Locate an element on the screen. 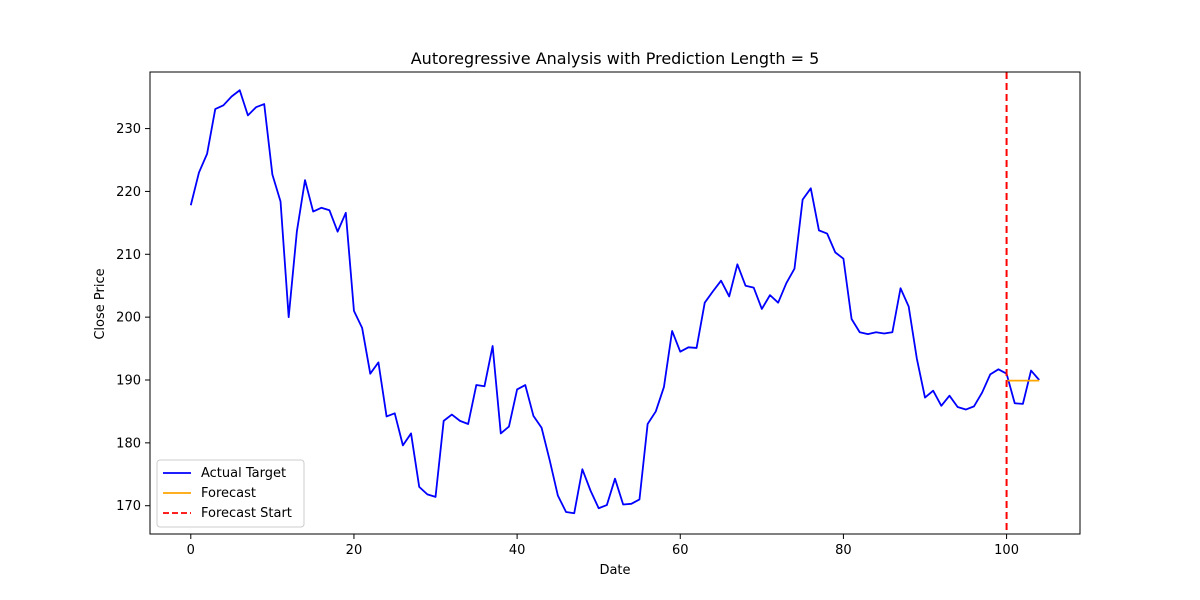  x-tick-label: 20 is located at coordinates (354, 550).